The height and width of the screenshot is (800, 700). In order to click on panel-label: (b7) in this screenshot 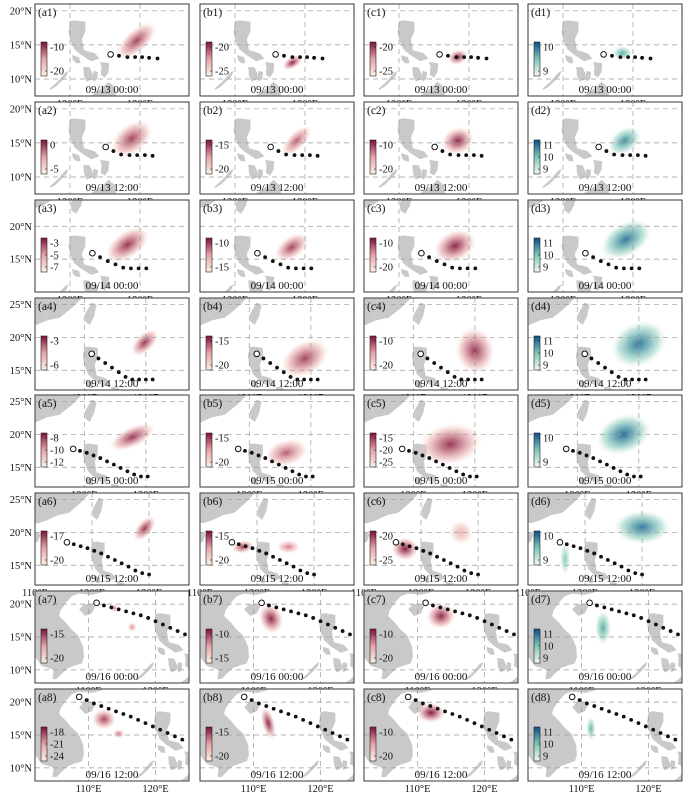, I will do `click(212, 600)`.